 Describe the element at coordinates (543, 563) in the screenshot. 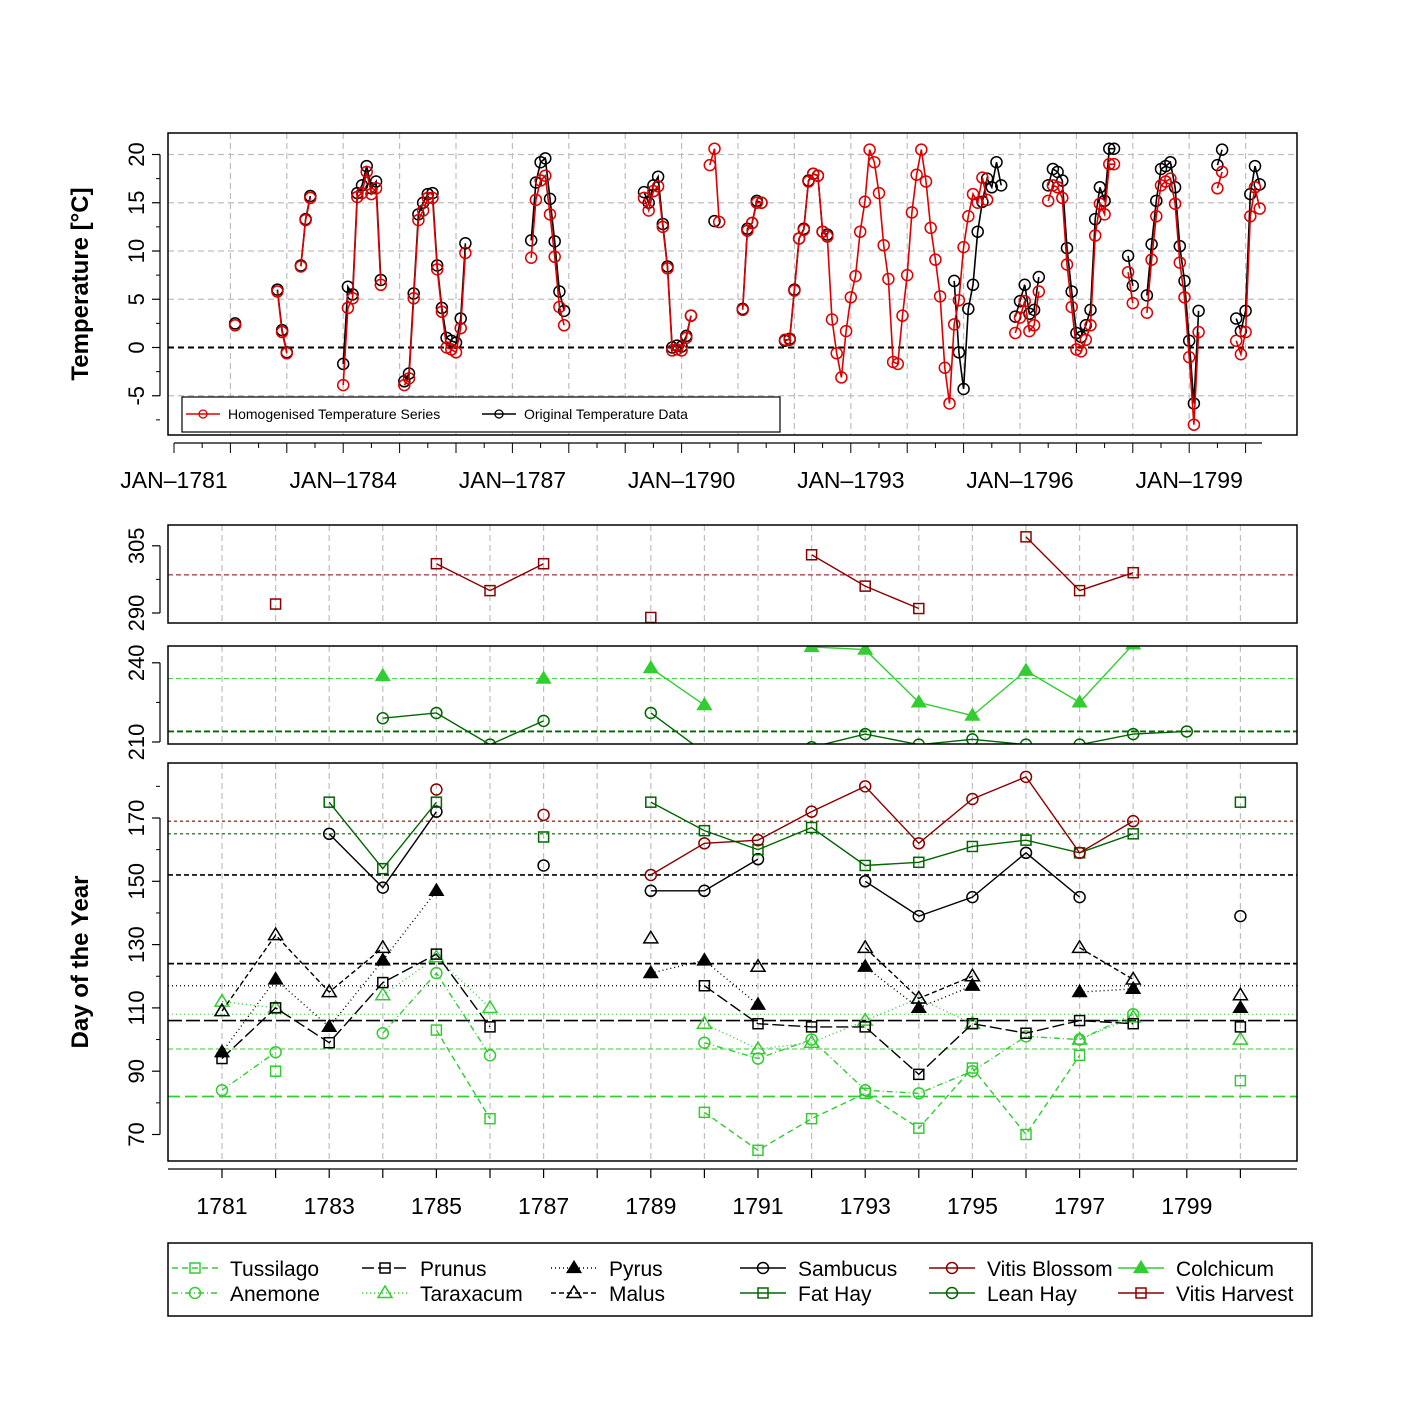

I see `harvest-point` at that location.